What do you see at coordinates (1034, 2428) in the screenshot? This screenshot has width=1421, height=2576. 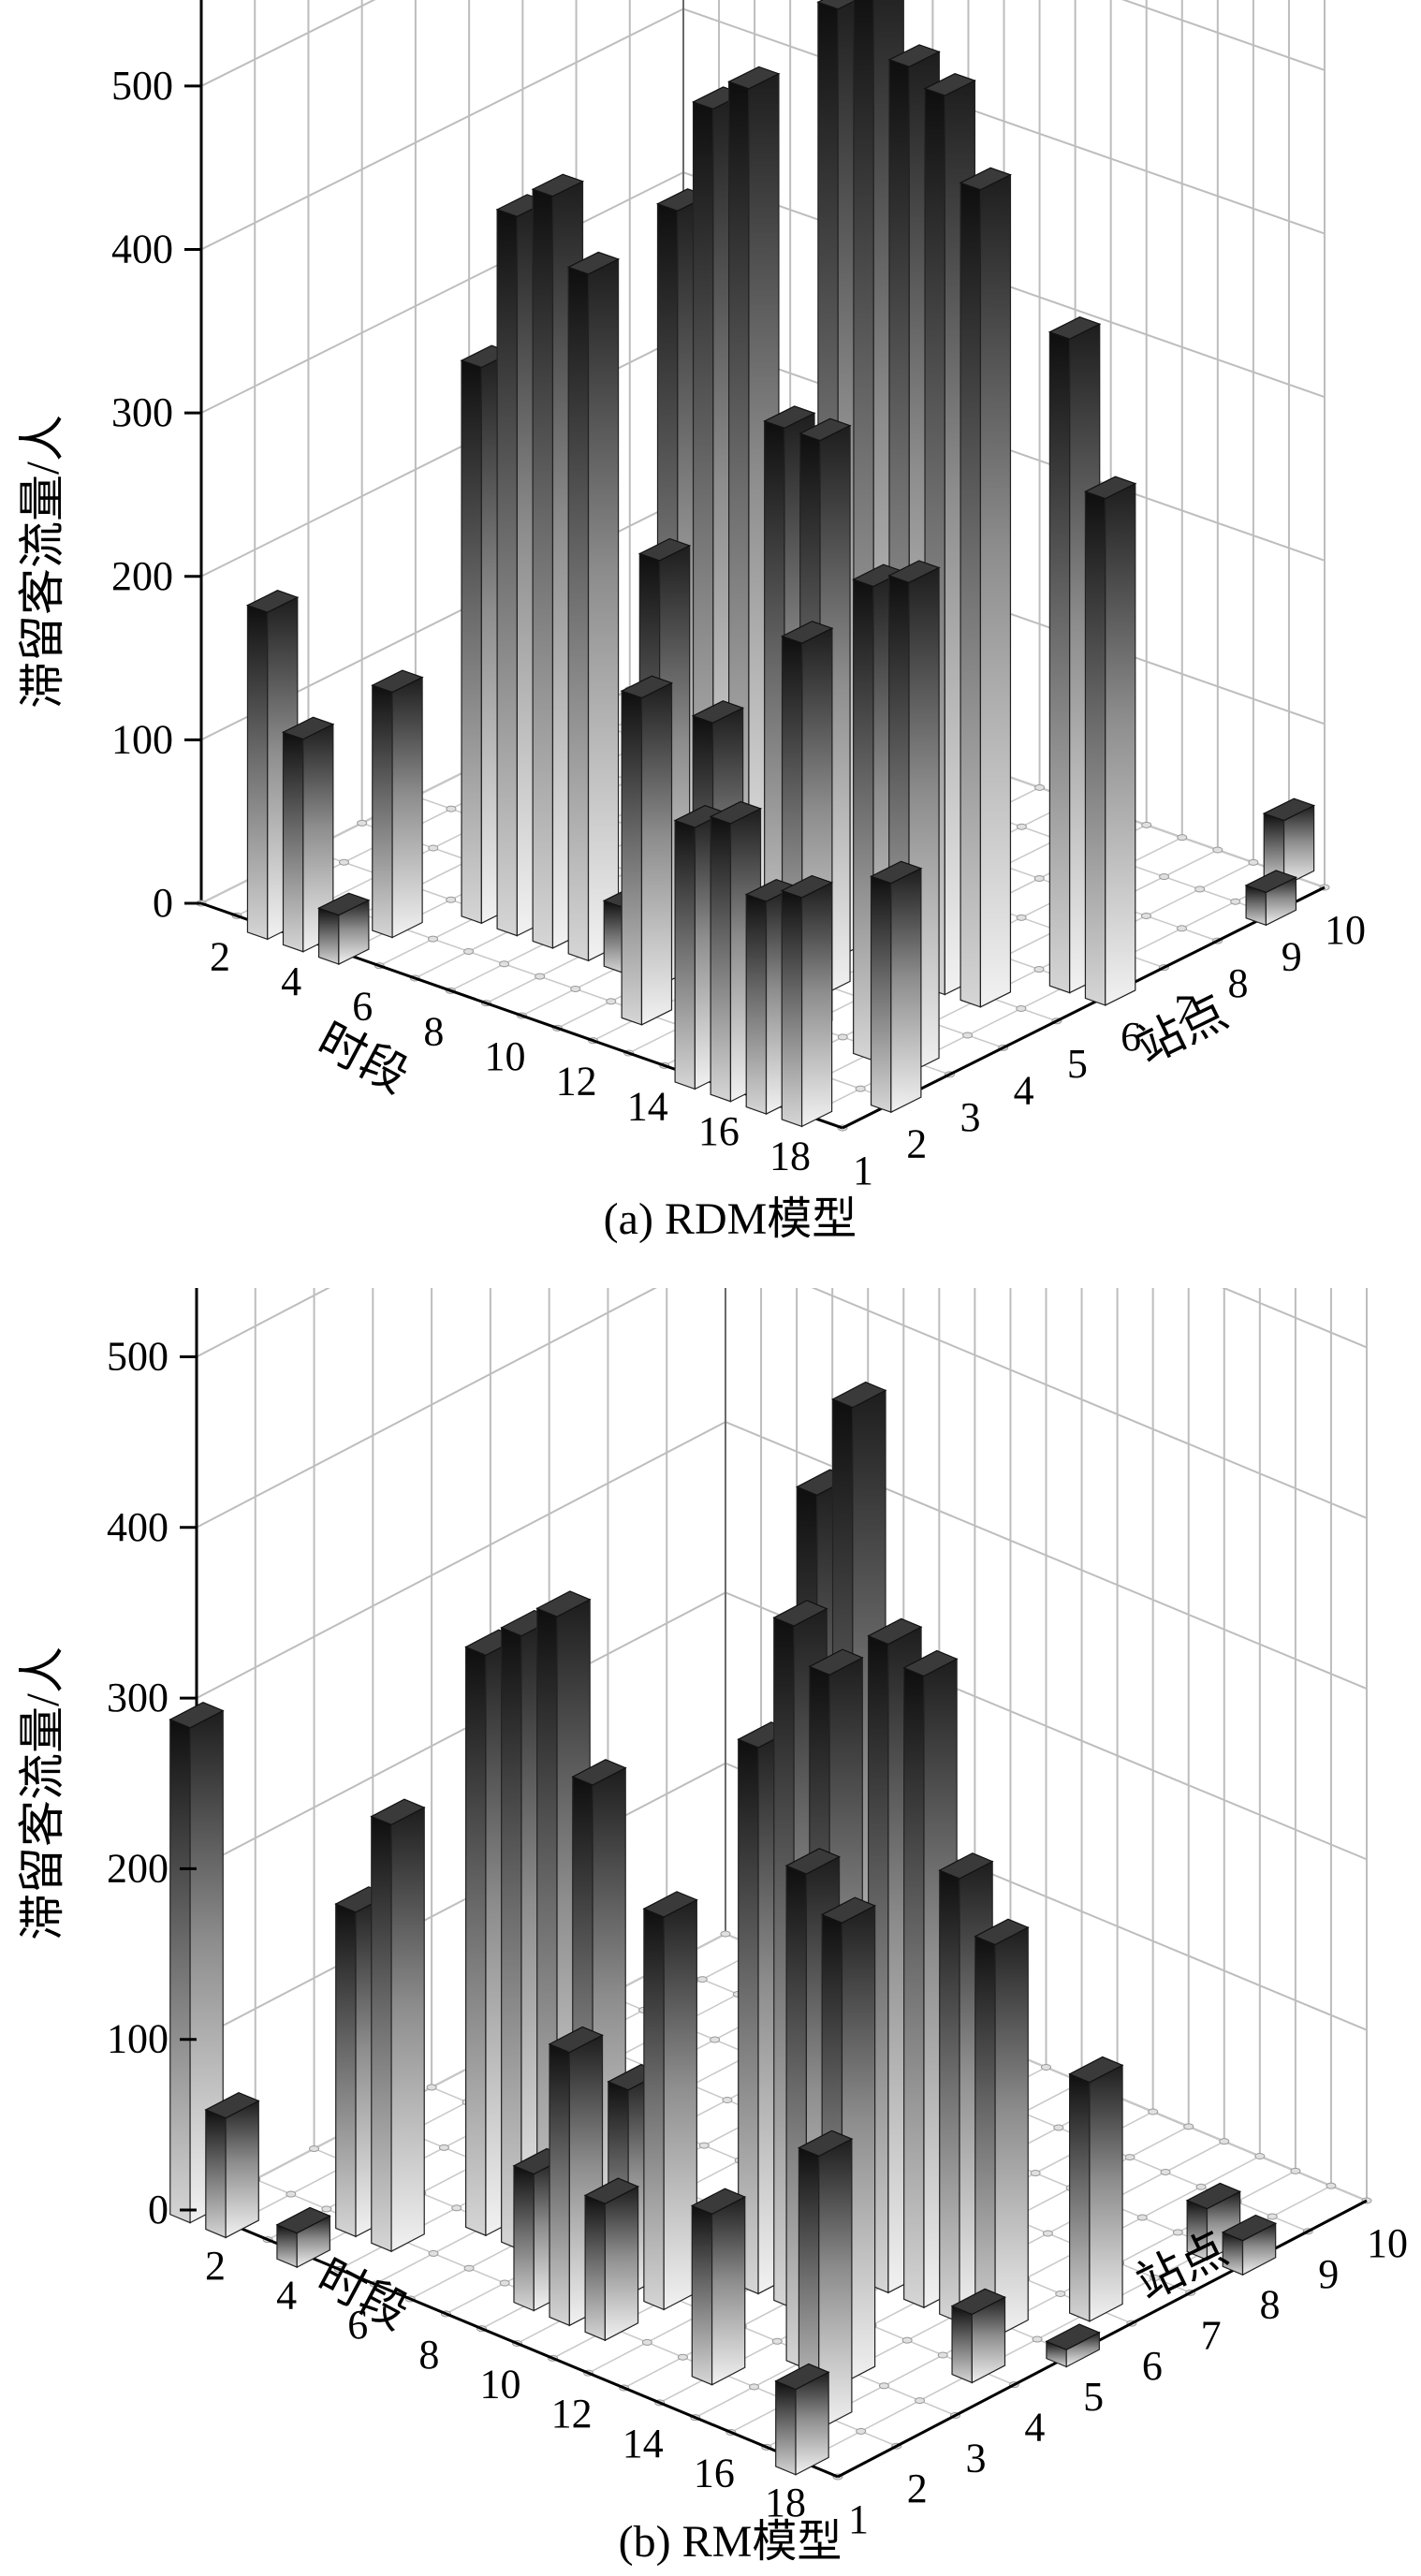 I see `chart-b-y-tick-label: 4` at bounding box center [1034, 2428].